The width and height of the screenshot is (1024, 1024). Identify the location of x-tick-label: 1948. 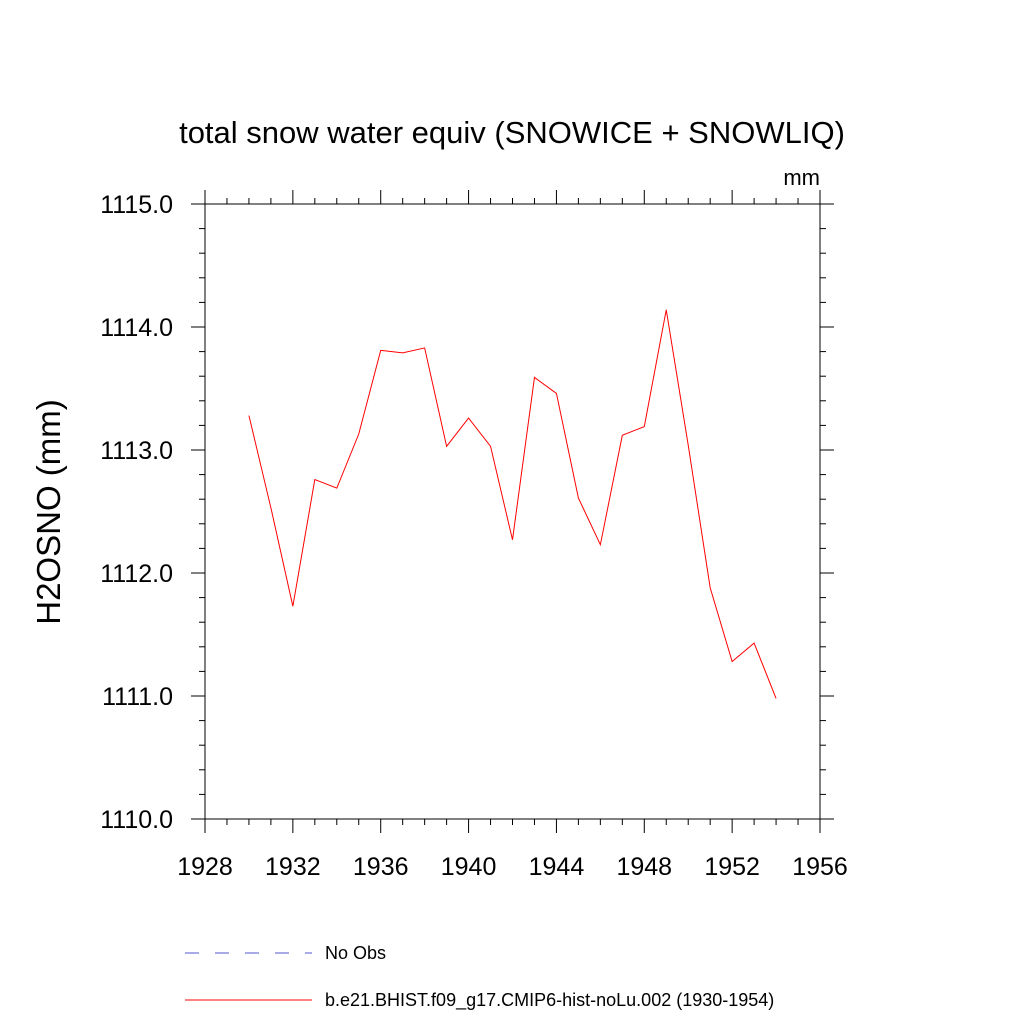
(644, 867).